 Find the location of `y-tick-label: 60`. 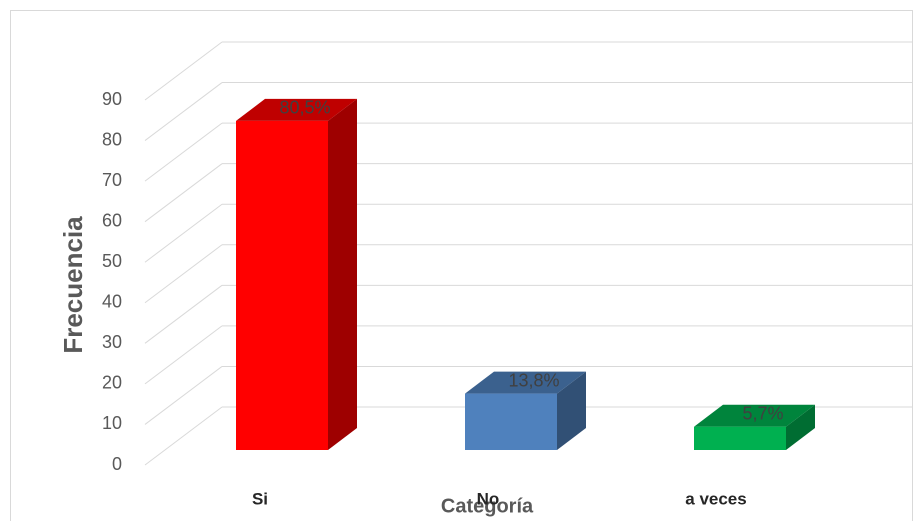

y-tick-label: 60 is located at coordinates (112, 220).